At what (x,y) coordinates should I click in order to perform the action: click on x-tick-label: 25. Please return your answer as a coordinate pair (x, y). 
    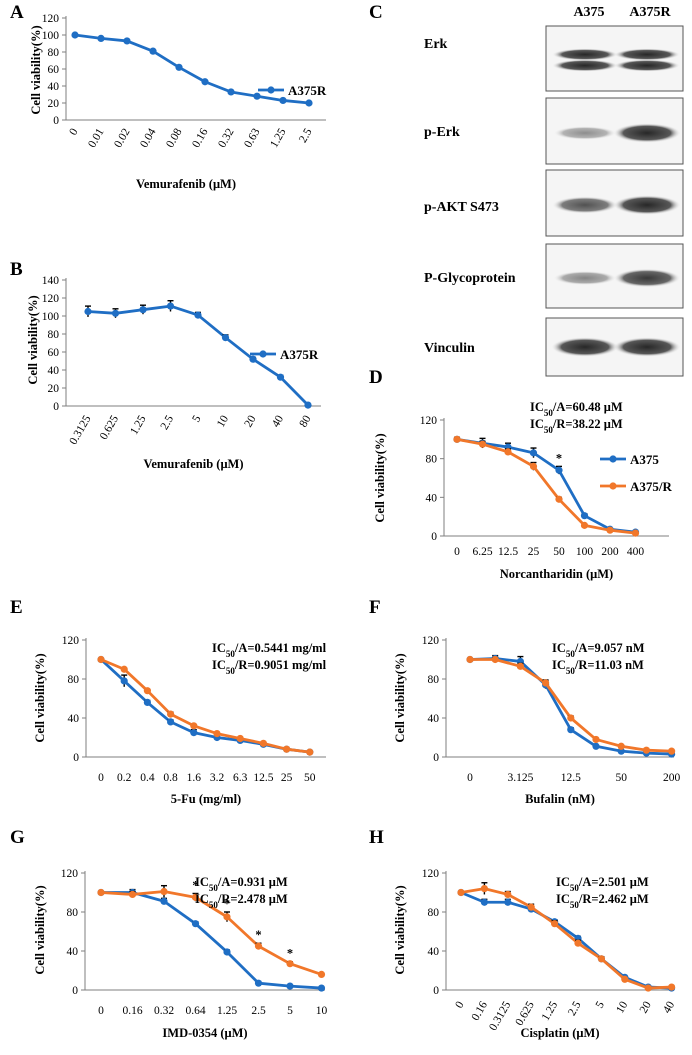
    Looking at the image, I should click on (287, 778).